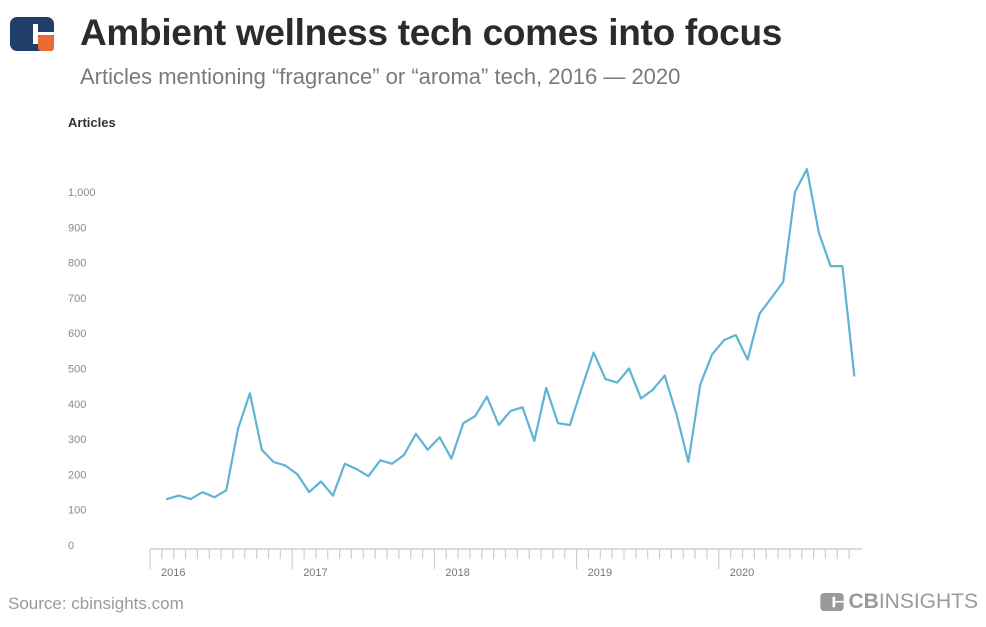  I want to click on logo-orange-block, so click(46, 42).